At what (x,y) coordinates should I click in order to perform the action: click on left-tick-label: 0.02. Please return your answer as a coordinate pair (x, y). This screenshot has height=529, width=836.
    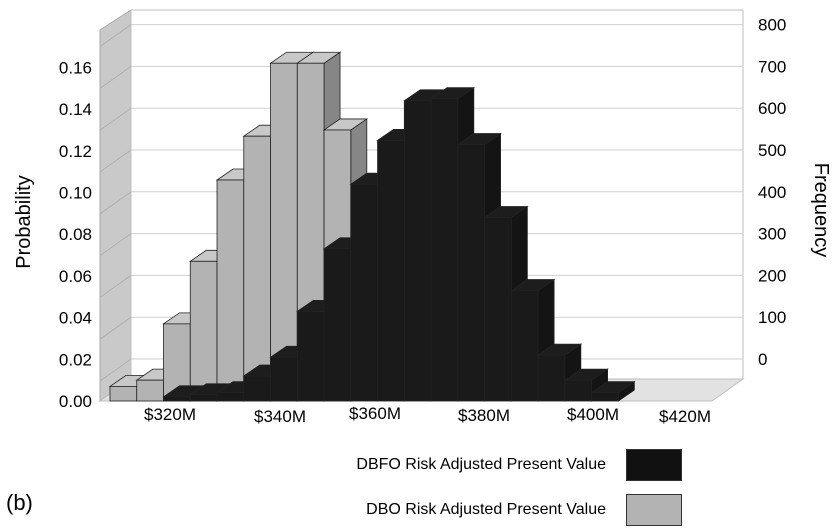
    Looking at the image, I should click on (75, 359).